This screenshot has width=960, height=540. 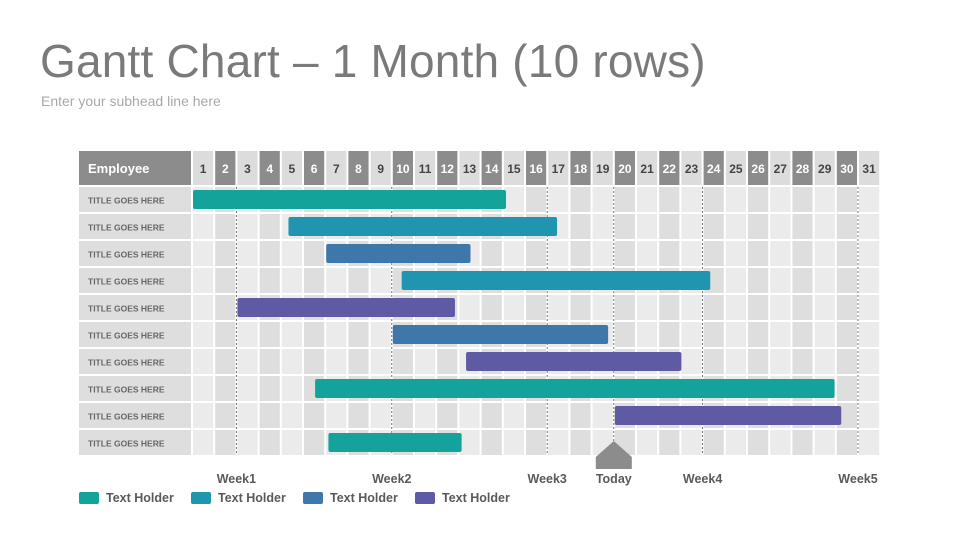 I want to click on header-day-label: 25, so click(x=736, y=169).